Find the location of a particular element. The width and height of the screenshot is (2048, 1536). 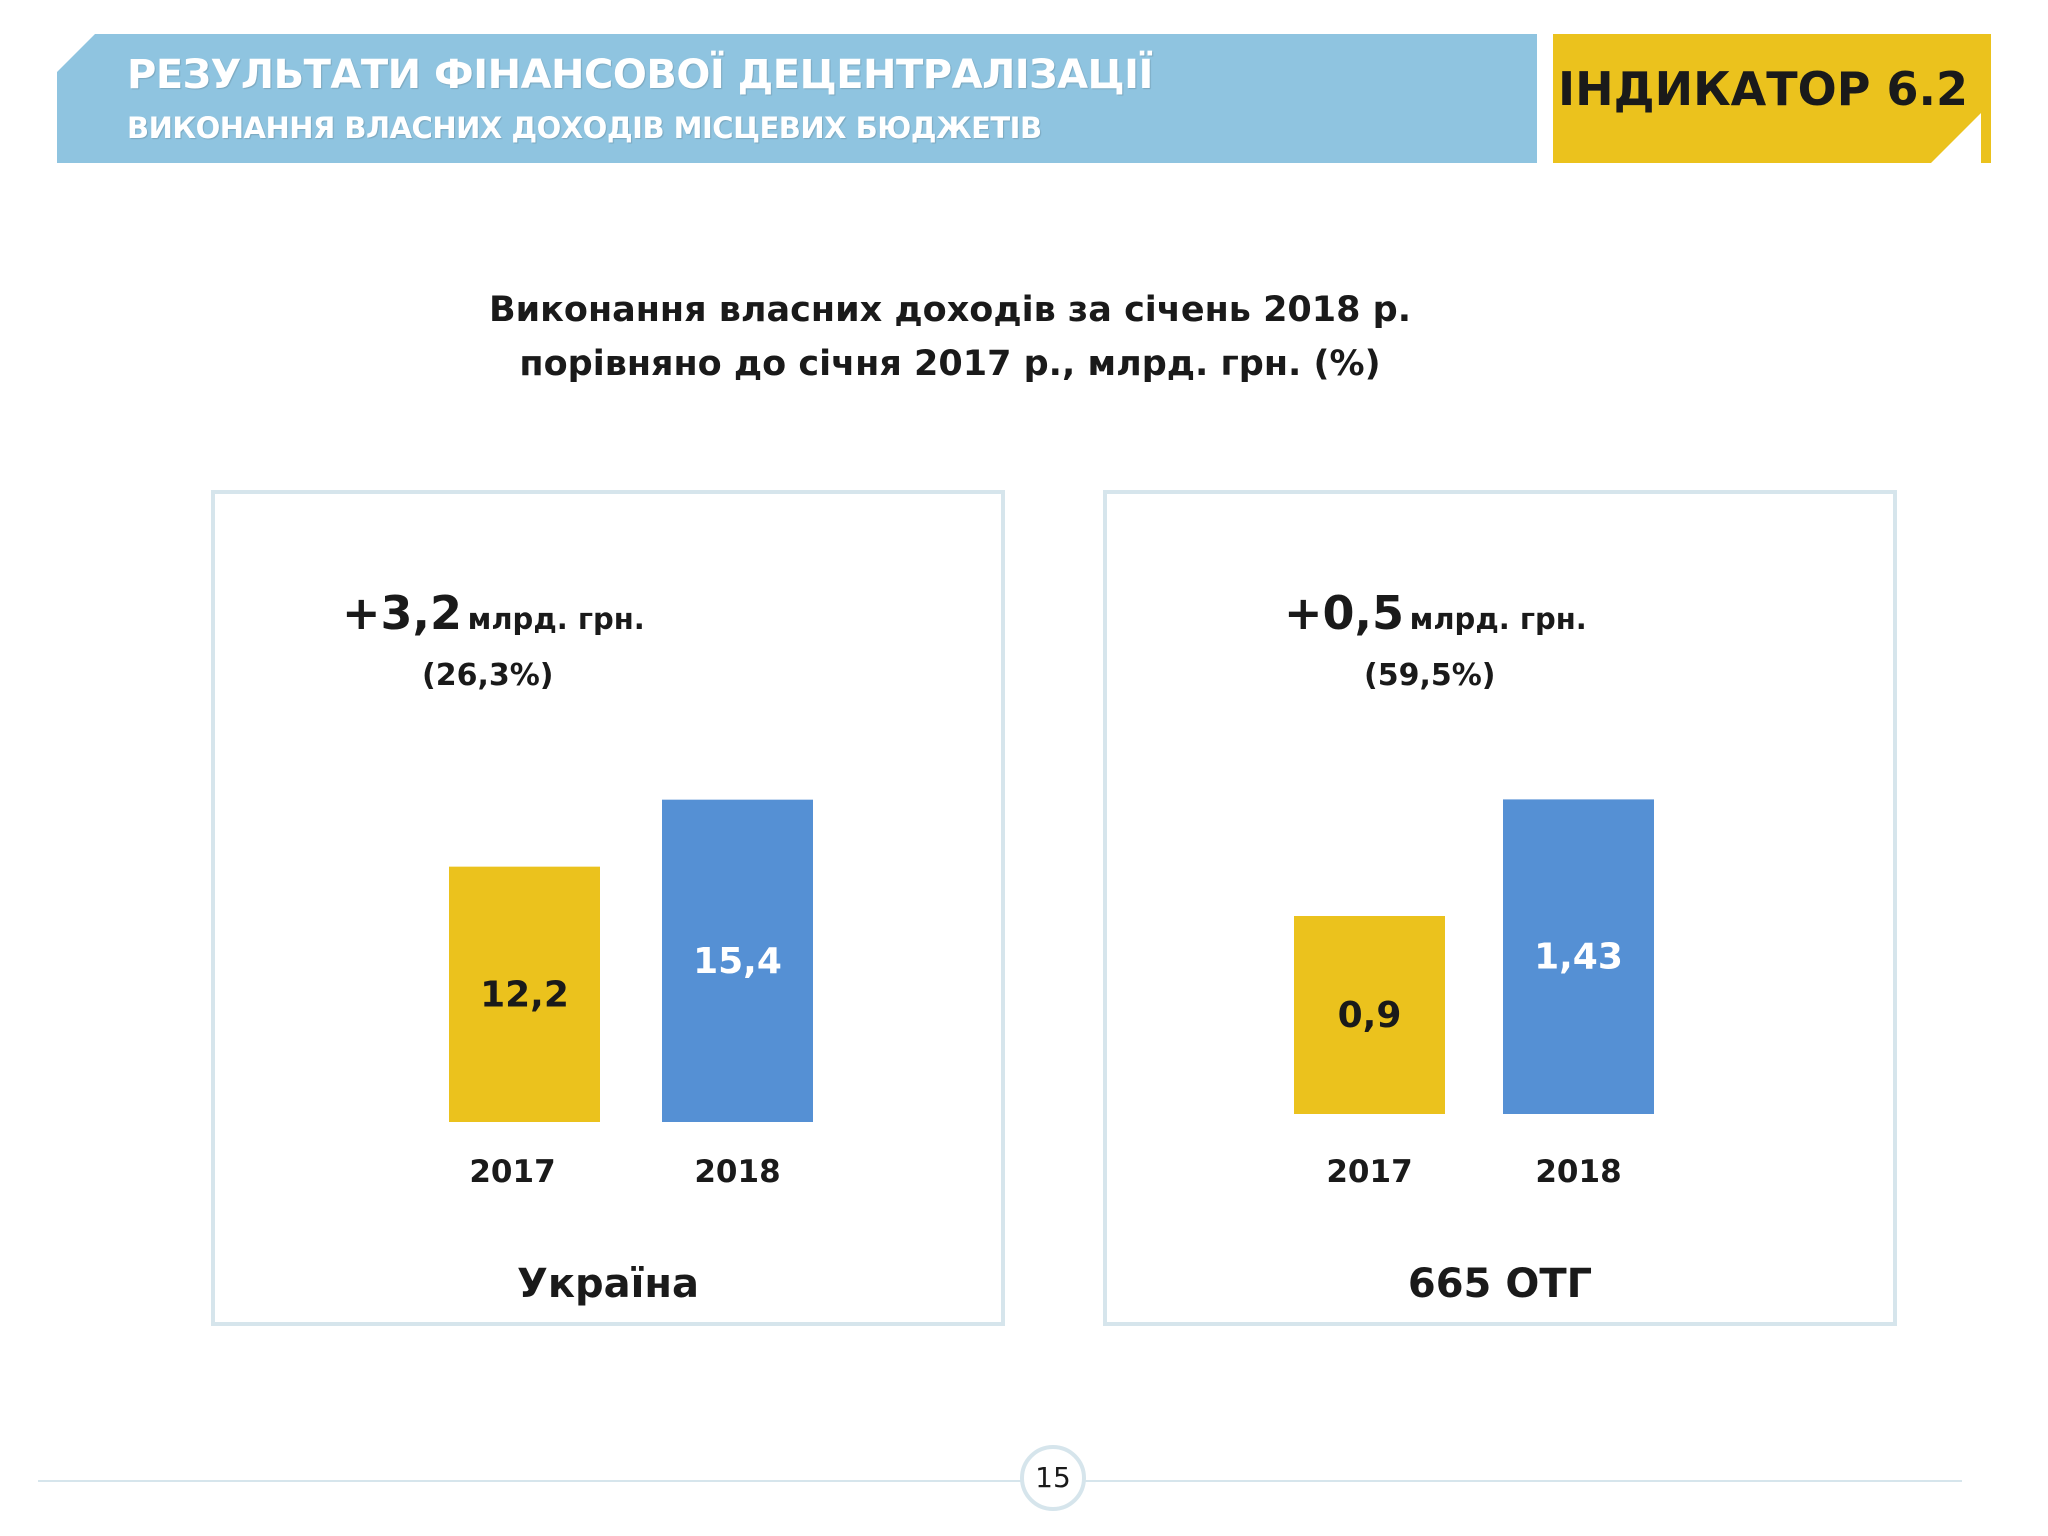

bar-value-label: 12,2 is located at coordinates (524, 994).